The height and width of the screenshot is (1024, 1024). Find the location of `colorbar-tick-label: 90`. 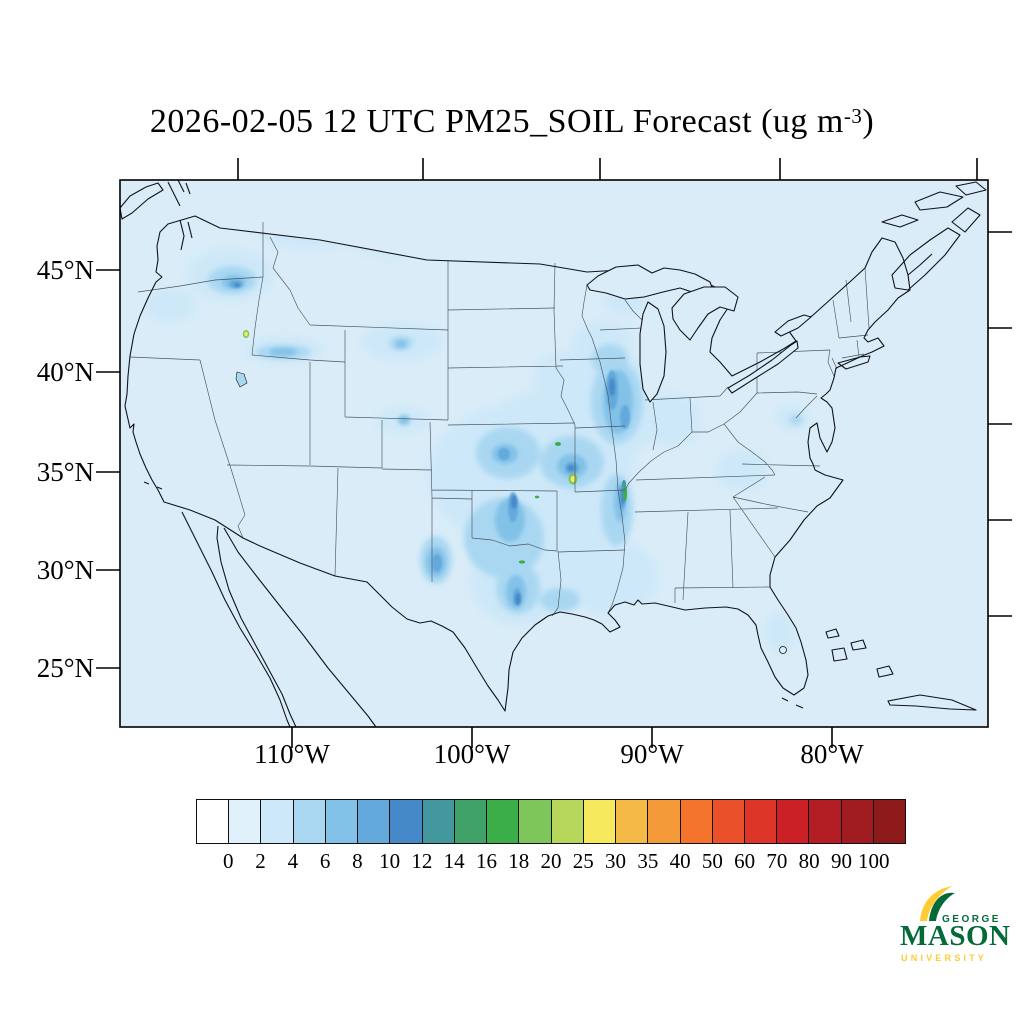

colorbar-tick-label: 90 is located at coordinates (841, 861).